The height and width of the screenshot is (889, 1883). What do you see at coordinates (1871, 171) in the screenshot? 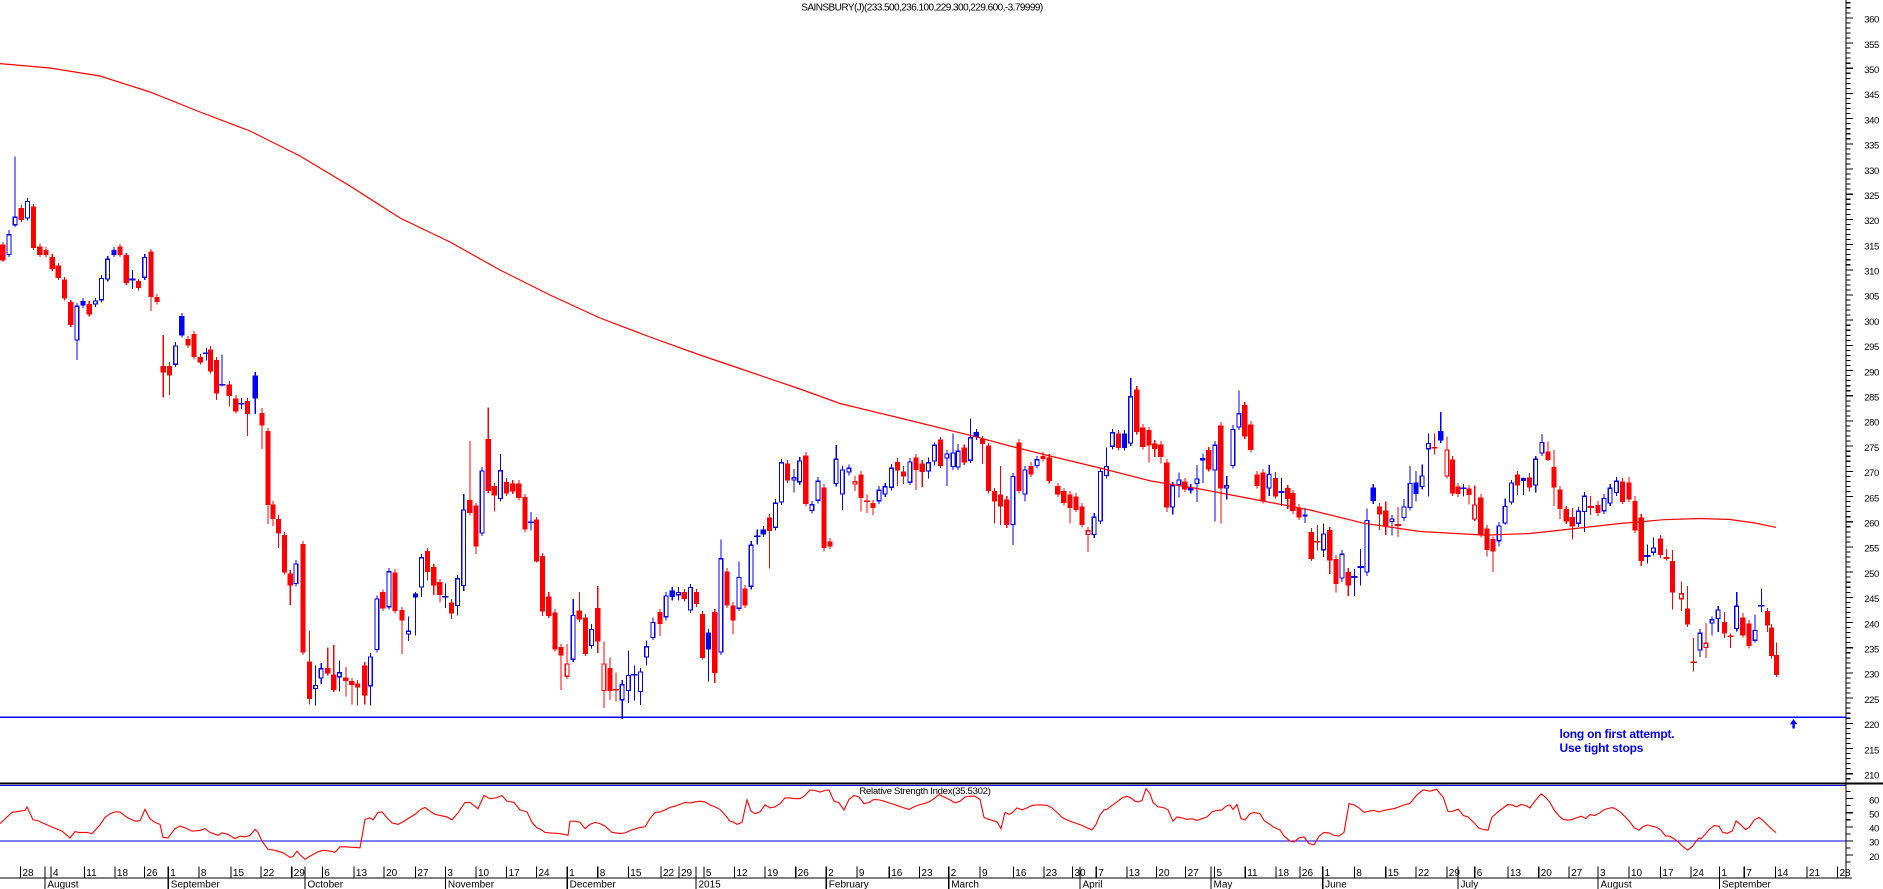
I see `svg-text: 330` at bounding box center [1871, 171].